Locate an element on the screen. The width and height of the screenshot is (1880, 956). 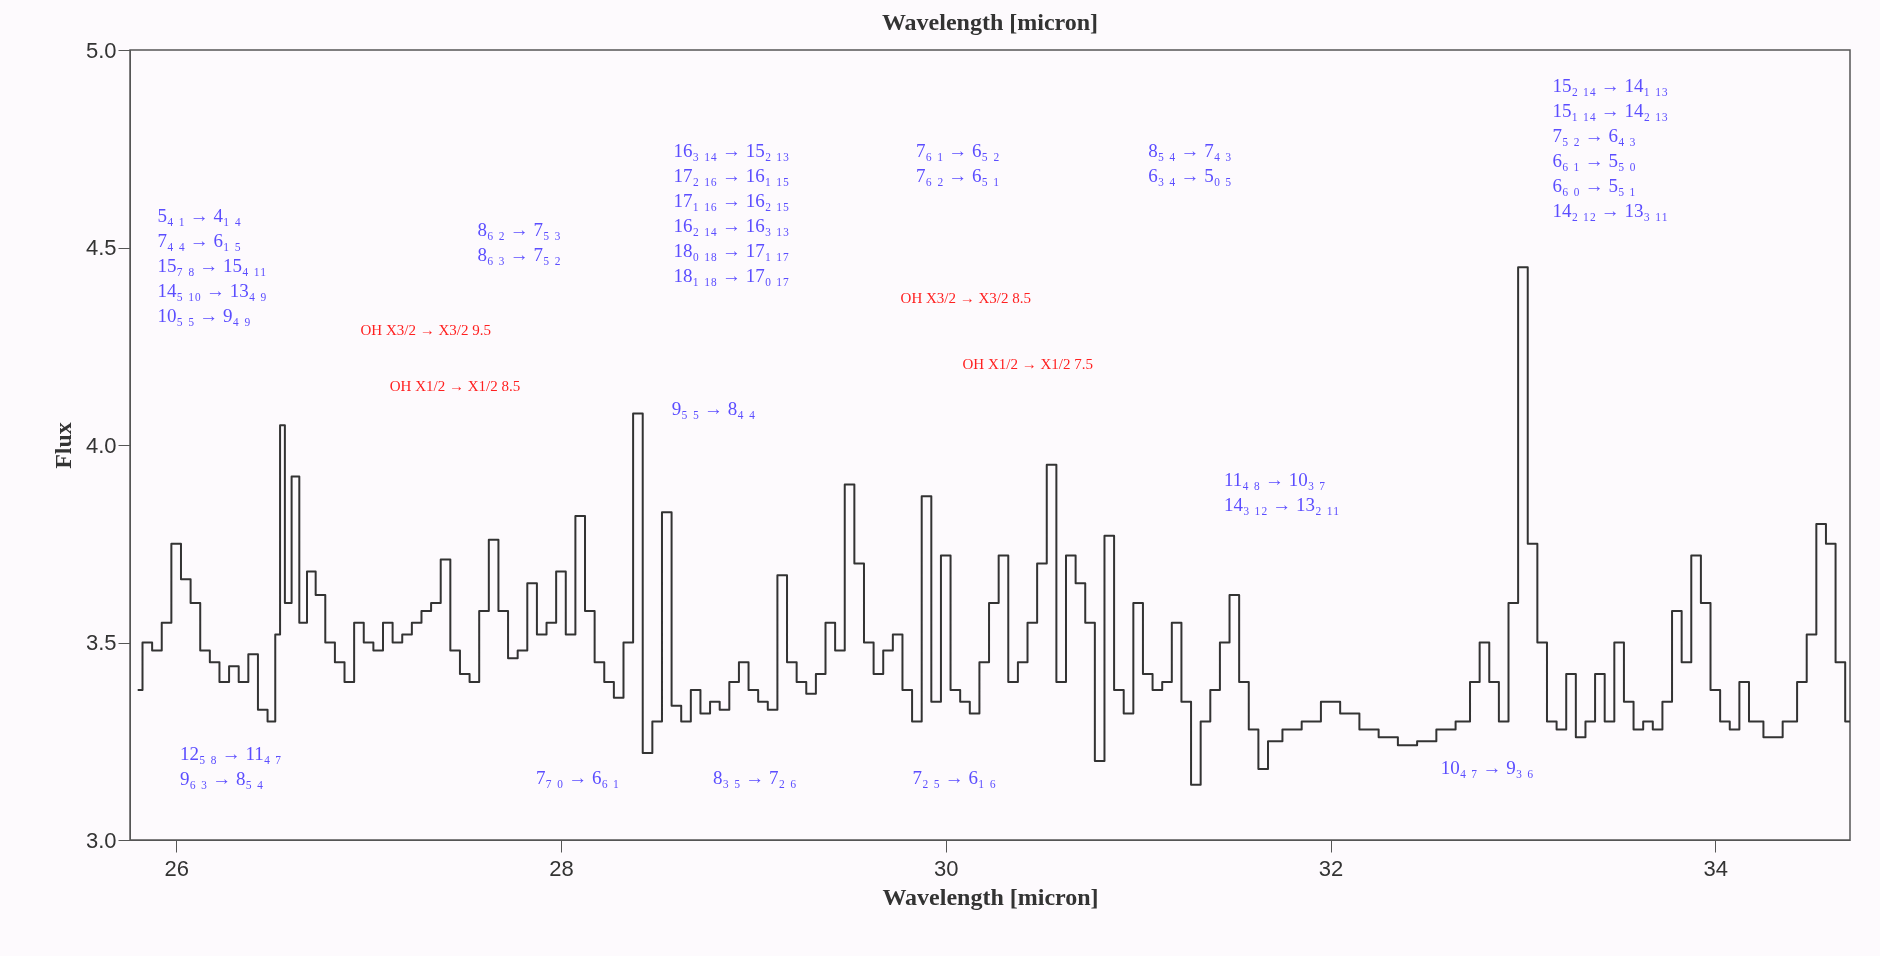
annotation: OH X3/2 → X3/2 9.5 is located at coordinates (425, 330).